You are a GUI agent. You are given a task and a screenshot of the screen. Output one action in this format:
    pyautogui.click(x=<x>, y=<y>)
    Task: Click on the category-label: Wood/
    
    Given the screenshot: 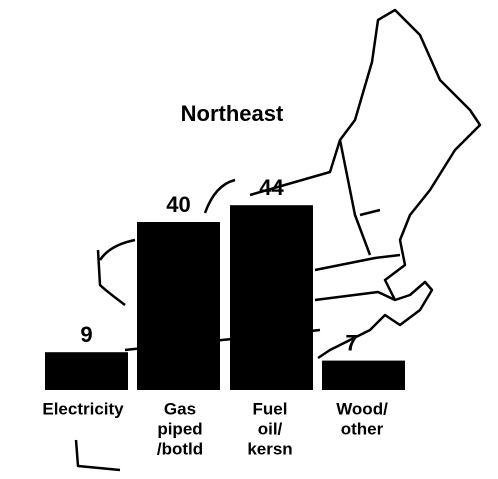 What is the action you would take?
    pyautogui.click(x=362, y=408)
    